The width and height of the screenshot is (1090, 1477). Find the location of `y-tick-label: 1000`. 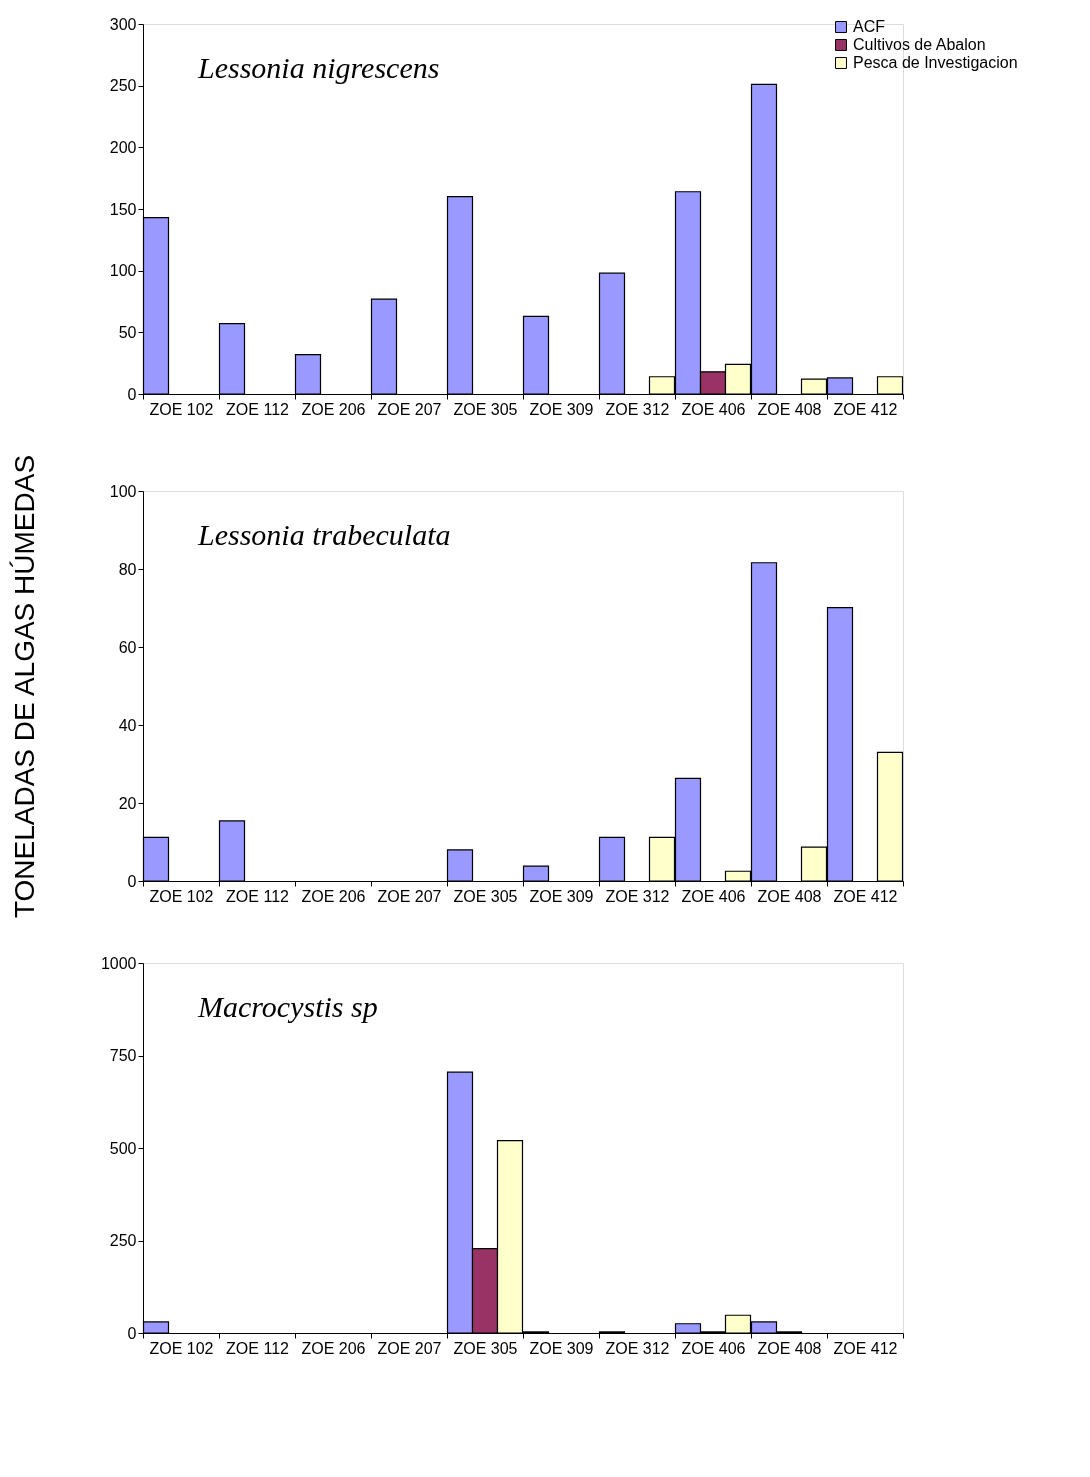

y-tick-label: 1000 is located at coordinates (118, 963).